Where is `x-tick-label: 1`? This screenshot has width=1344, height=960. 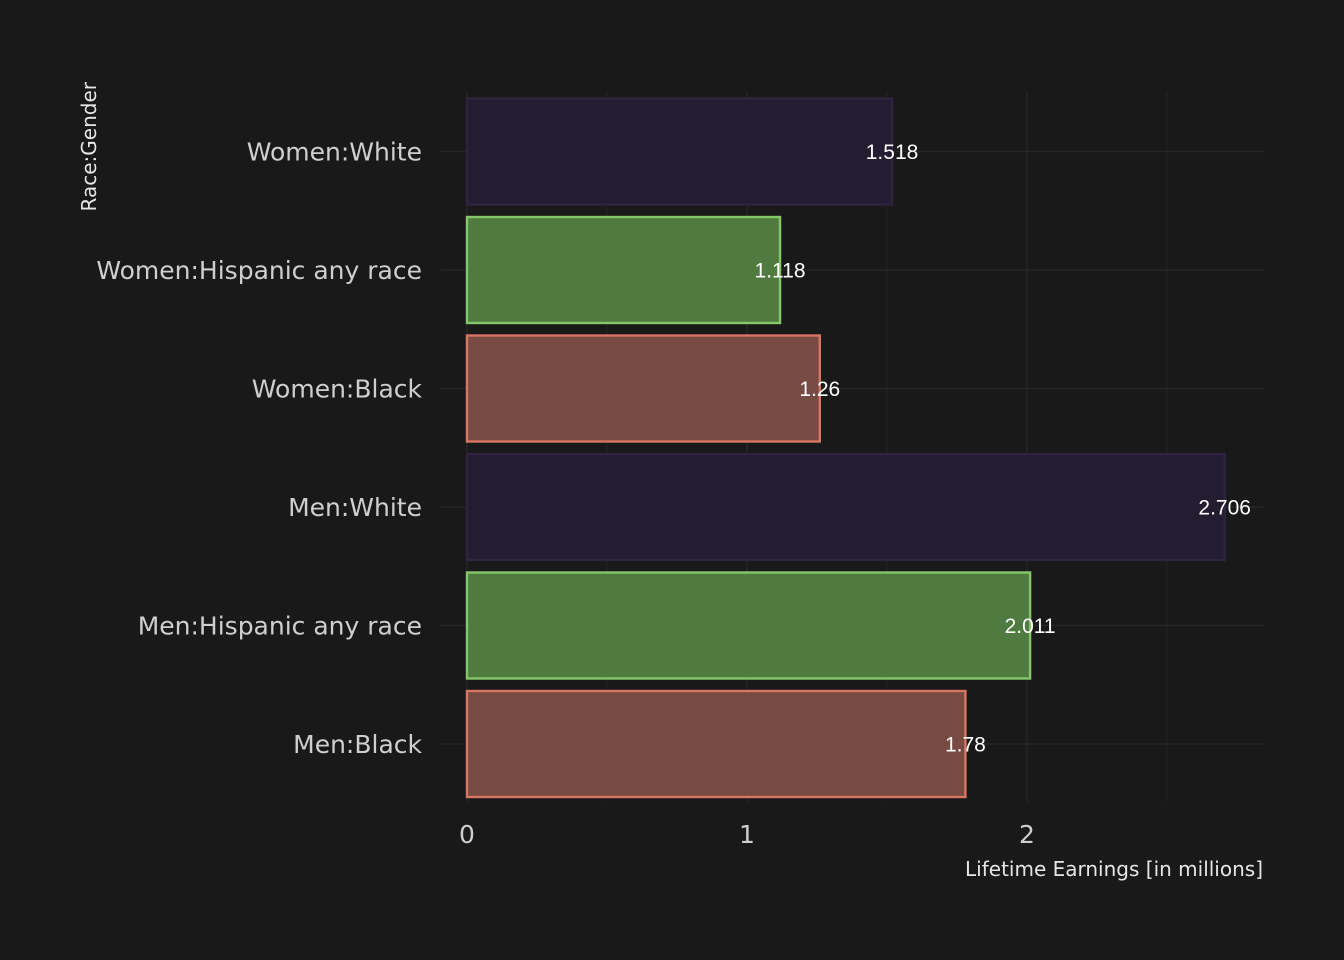
x-tick-label: 1 is located at coordinates (747, 834).